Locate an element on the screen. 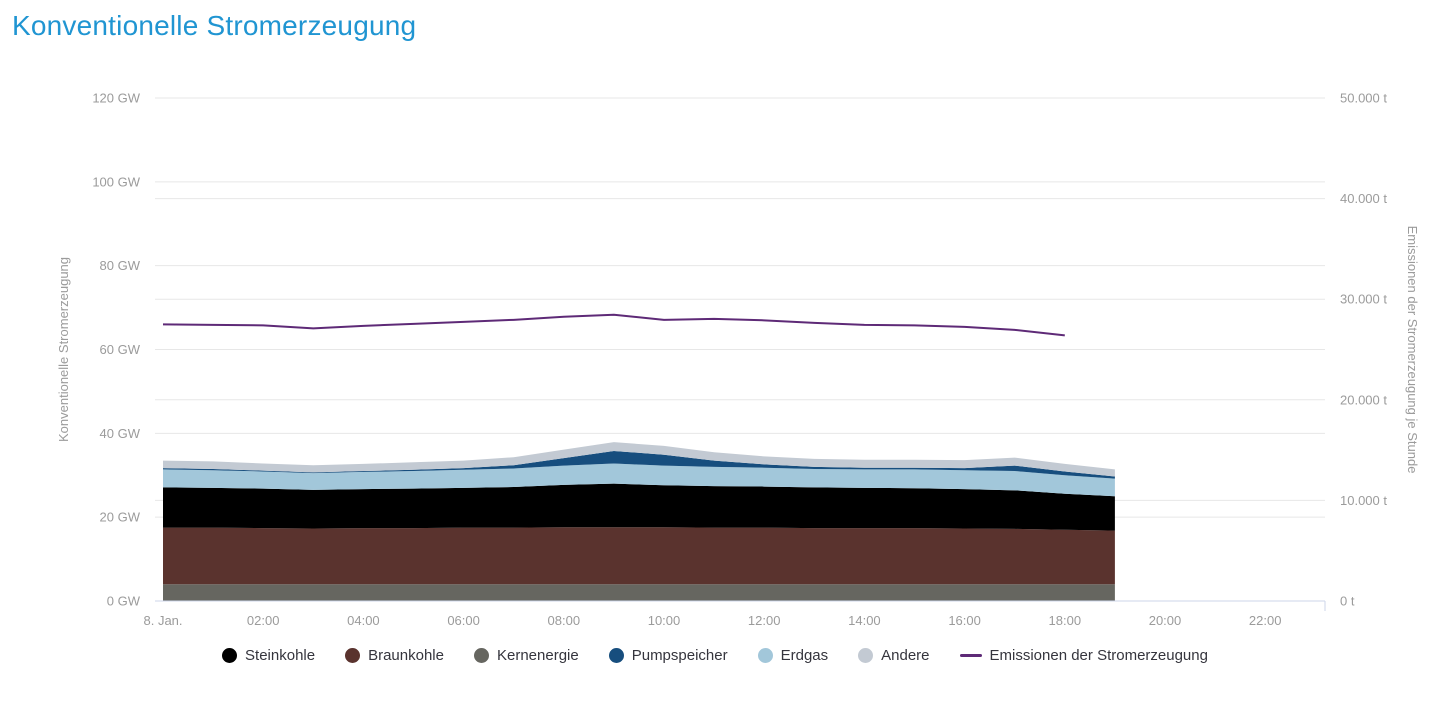 Image resolution: width=1430 pixels, height=702 pixels. legend-label: Andere is located at coordinates (905, 655).